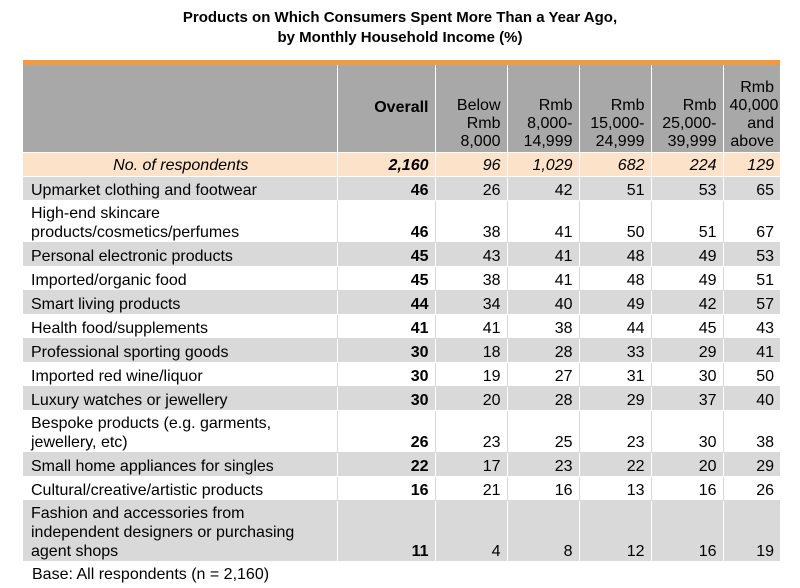 The height and width of the screenshot is (588, 800). What do you see at coordinates (385, 464) in the screenshot?
I see `cell-overall: 22` at bounding box center [385, 464].